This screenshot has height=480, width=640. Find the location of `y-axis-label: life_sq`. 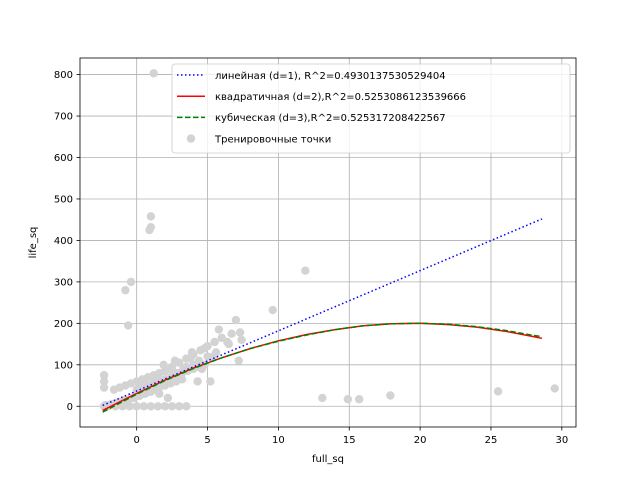

y-axis-label: life_sq is located at coordinates (33, 243).